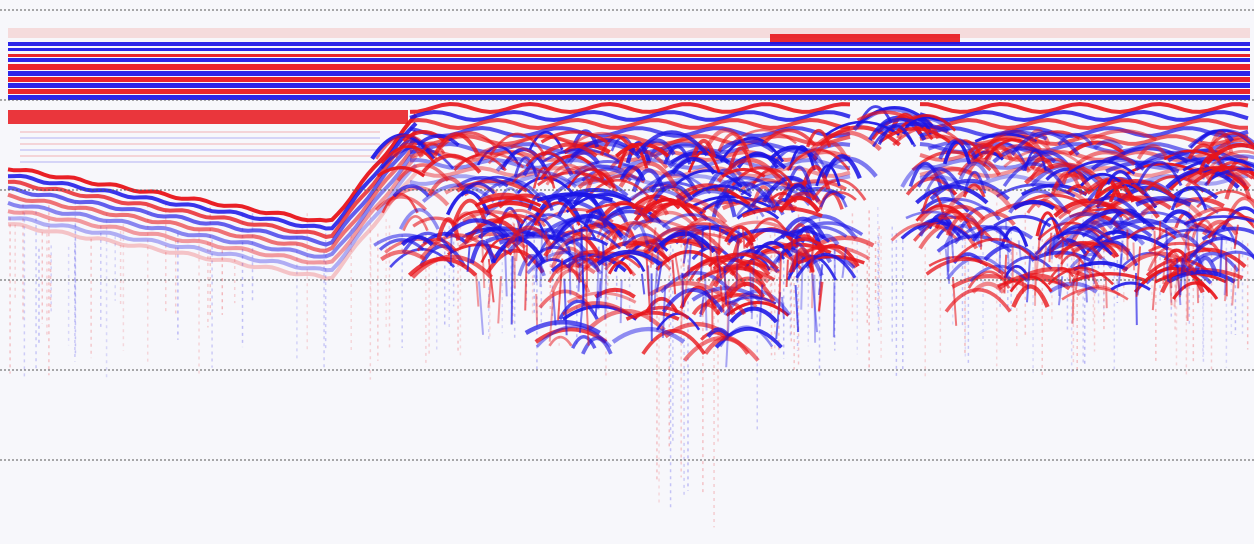 Image resolution: width=1254 pixels, height=544 pixels. I want to click on wavy-layer, so click(630, 124).